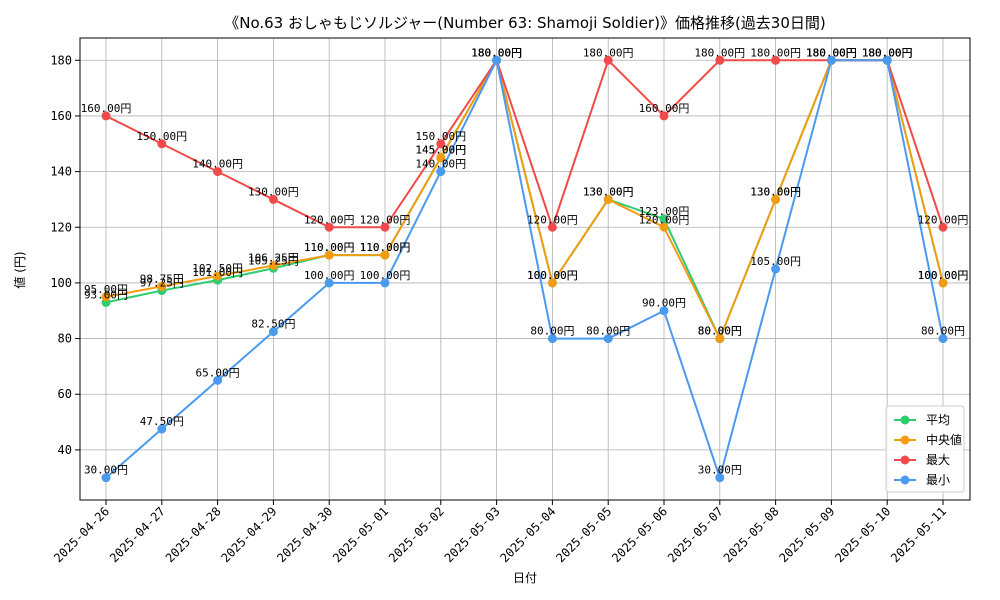 The height and width of the screenshot is (600, 1000). Describe the element at coordinates (525, 578) in the screenshot. I see `x-axis-label: 日付` at that location.